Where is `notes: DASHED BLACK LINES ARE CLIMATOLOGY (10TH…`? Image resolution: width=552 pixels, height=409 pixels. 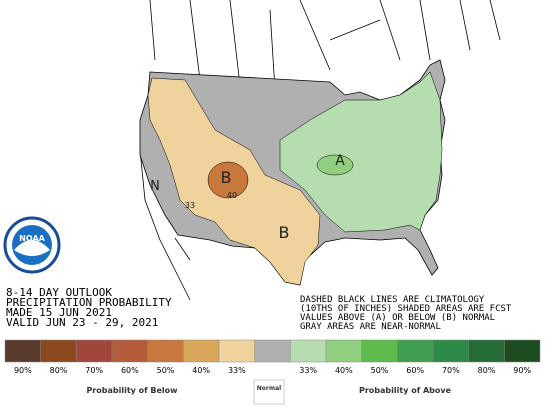
notes: DASHED BLACK LINES ARE CLIMATOLOGY (10TH… is located at coordinates (406, 313).